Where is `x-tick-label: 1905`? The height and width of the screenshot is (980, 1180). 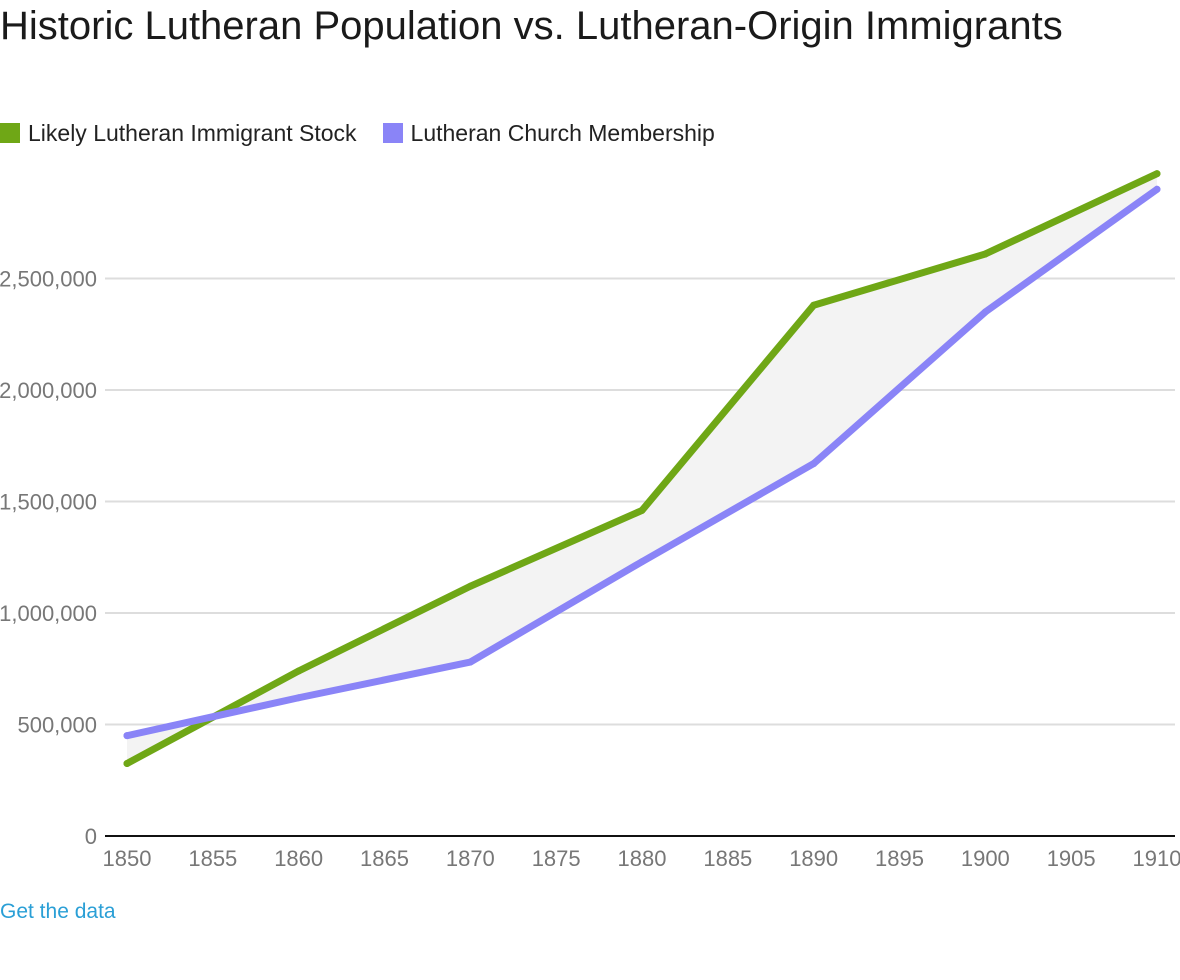 x-tick-label: 1905 is located at coordinates (1071, 858).